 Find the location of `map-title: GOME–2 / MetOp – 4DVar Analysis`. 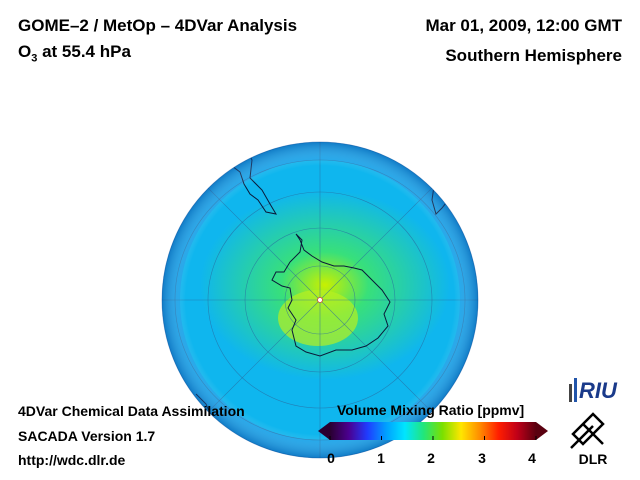

map-title: GOME–2 / MetOp – 4DVar Analysis is located at coordinates (158, 25).